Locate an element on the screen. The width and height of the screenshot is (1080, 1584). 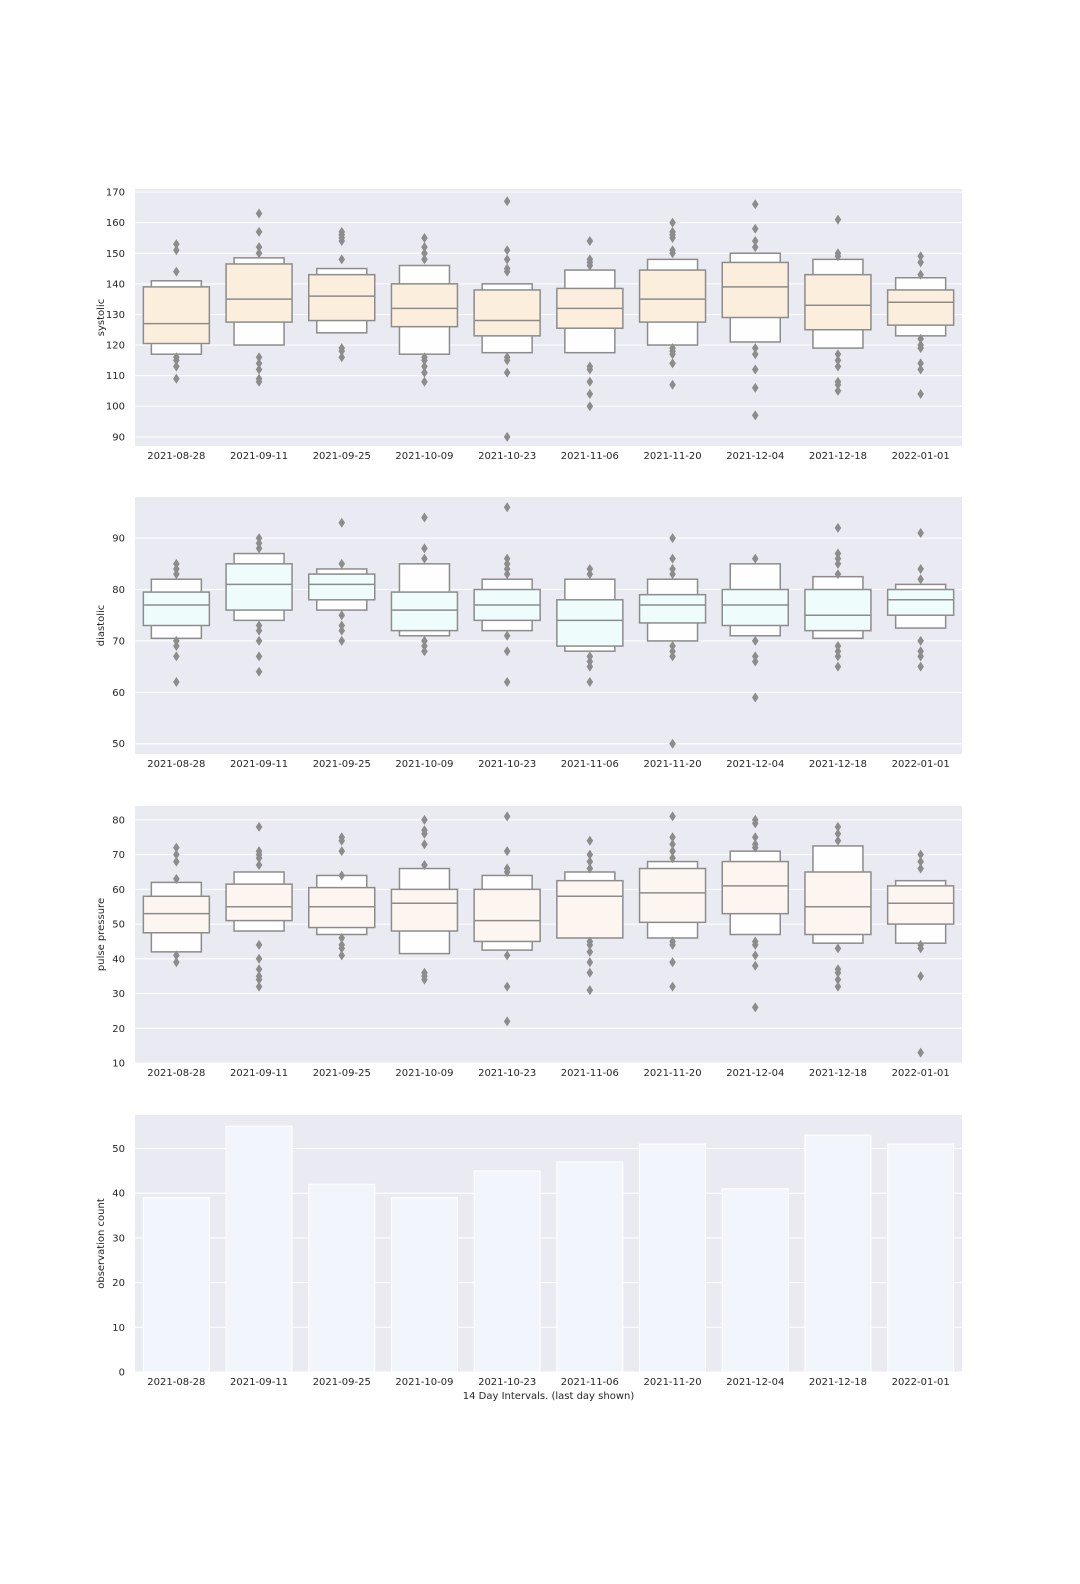
y-tick-label: 150 is located at coordinates (115, 254).